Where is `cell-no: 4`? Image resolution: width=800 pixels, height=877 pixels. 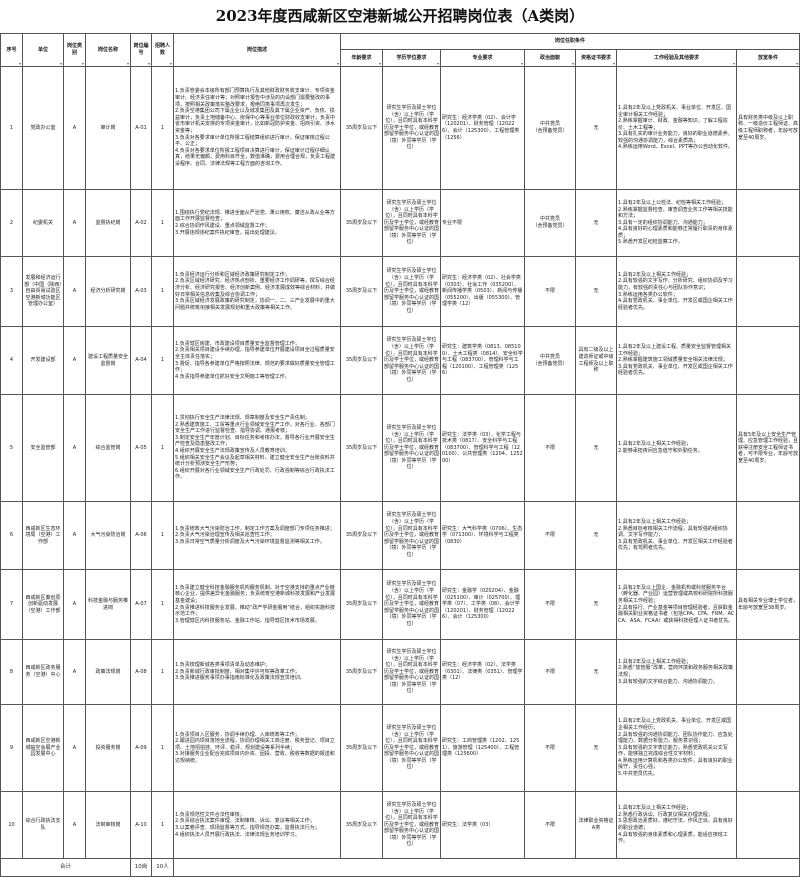 cell-no: 4 is located at coordinates (11, 360).